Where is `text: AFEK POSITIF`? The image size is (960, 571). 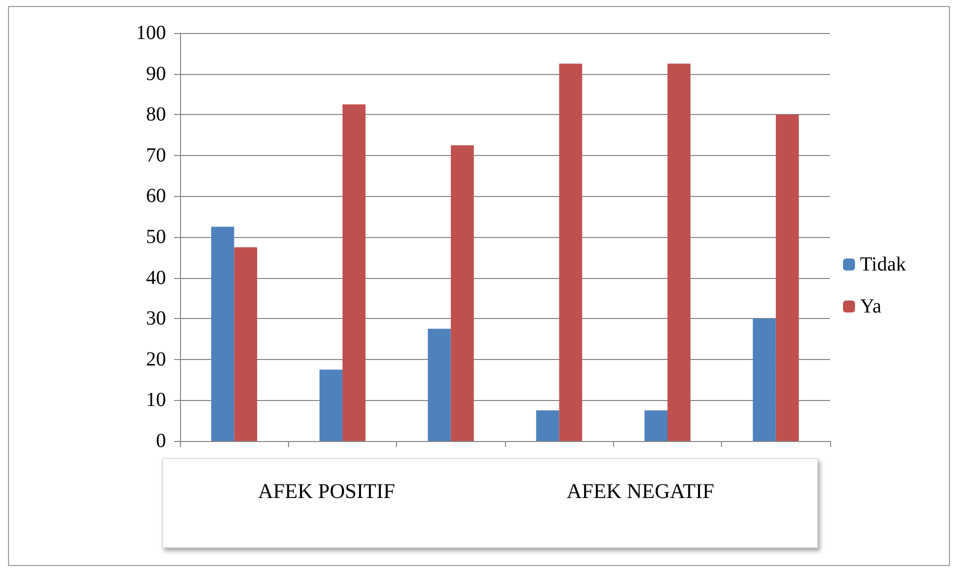
text: AFEK POSITIF is located at coordinates (327, 491).